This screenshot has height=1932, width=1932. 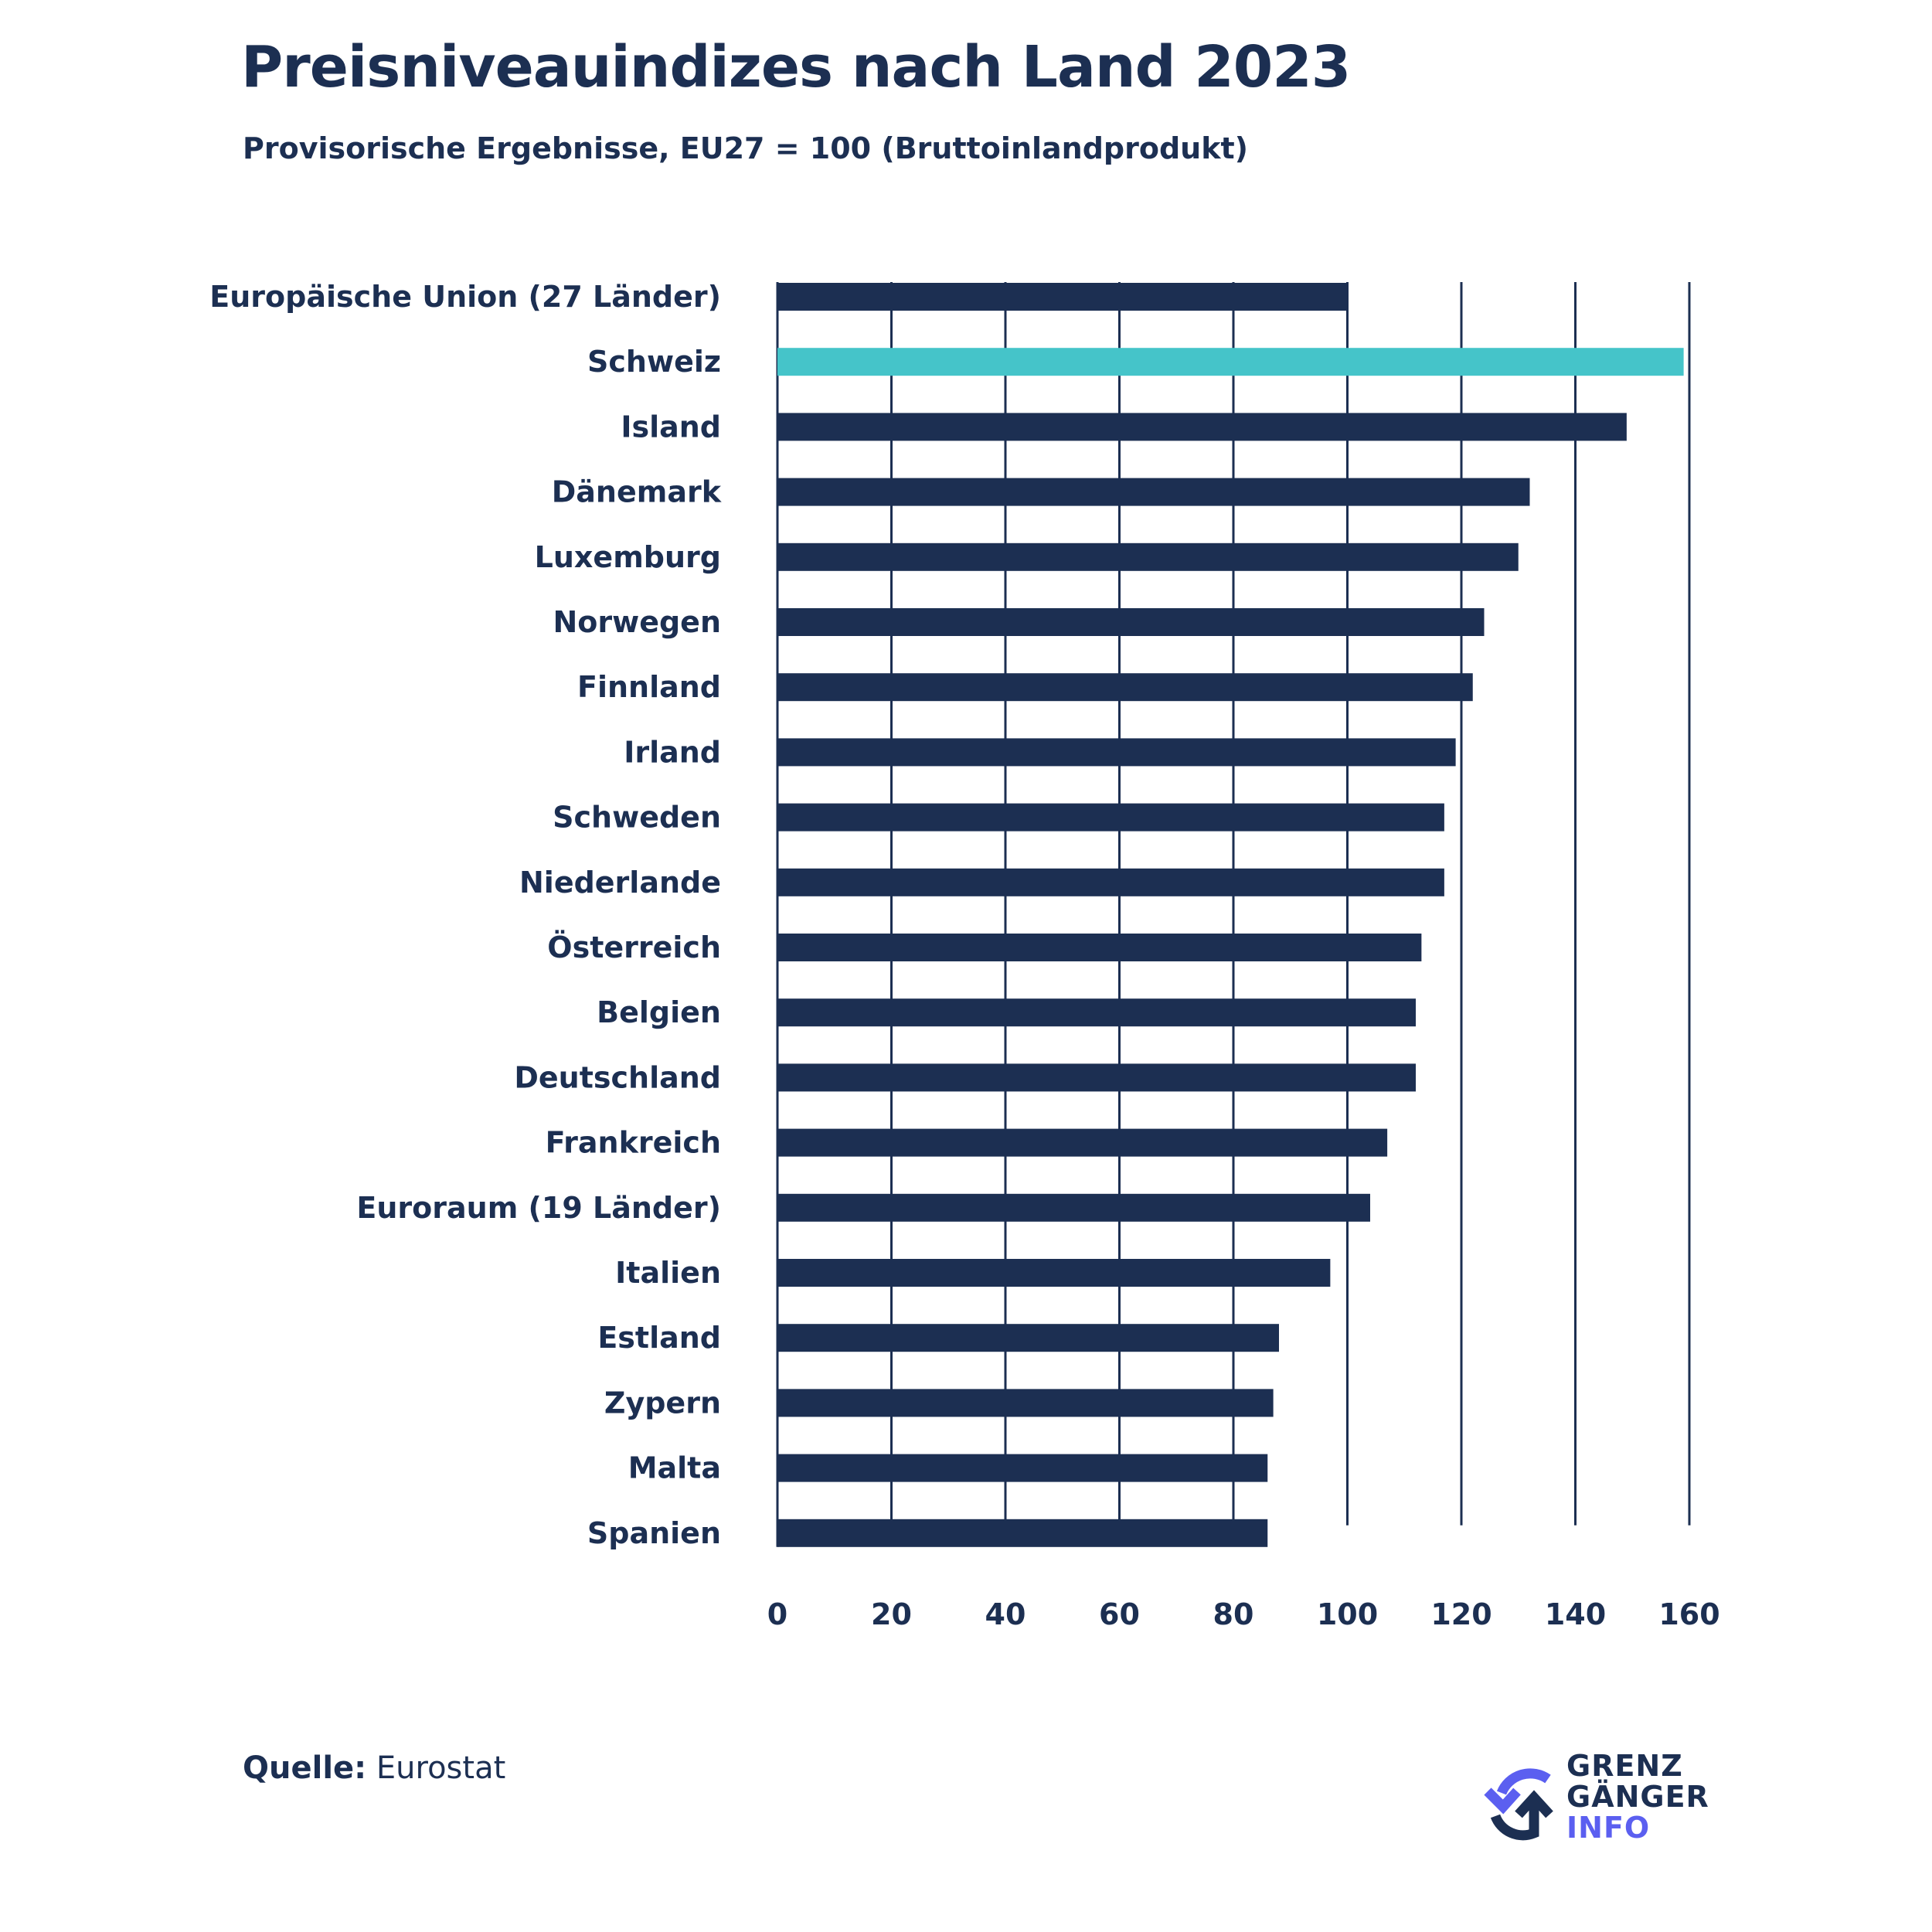 I want to click on category-label: Island, so click(x=671, y=427).